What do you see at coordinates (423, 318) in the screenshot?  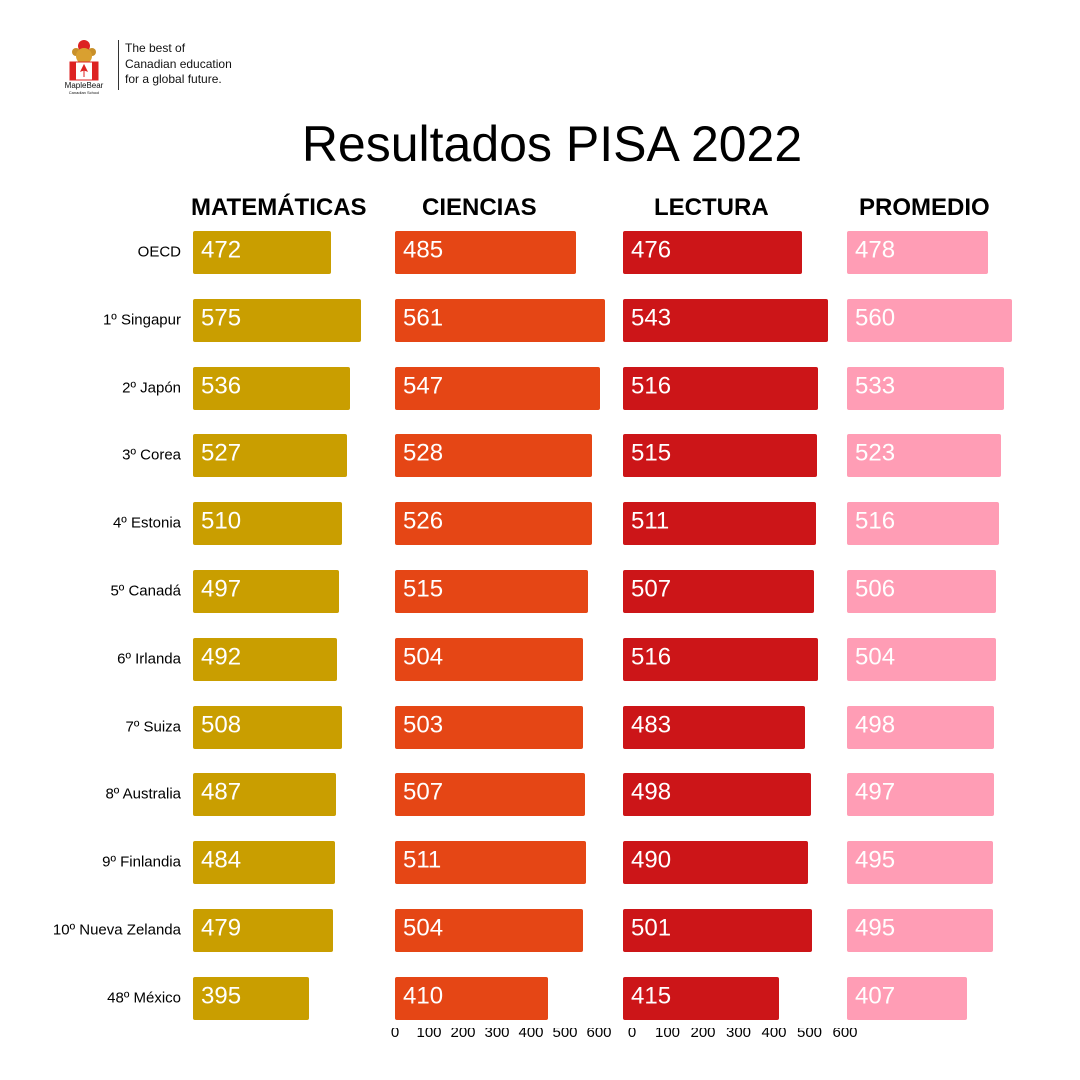 I see `data-label: 561` at bounding box center [423, 318].